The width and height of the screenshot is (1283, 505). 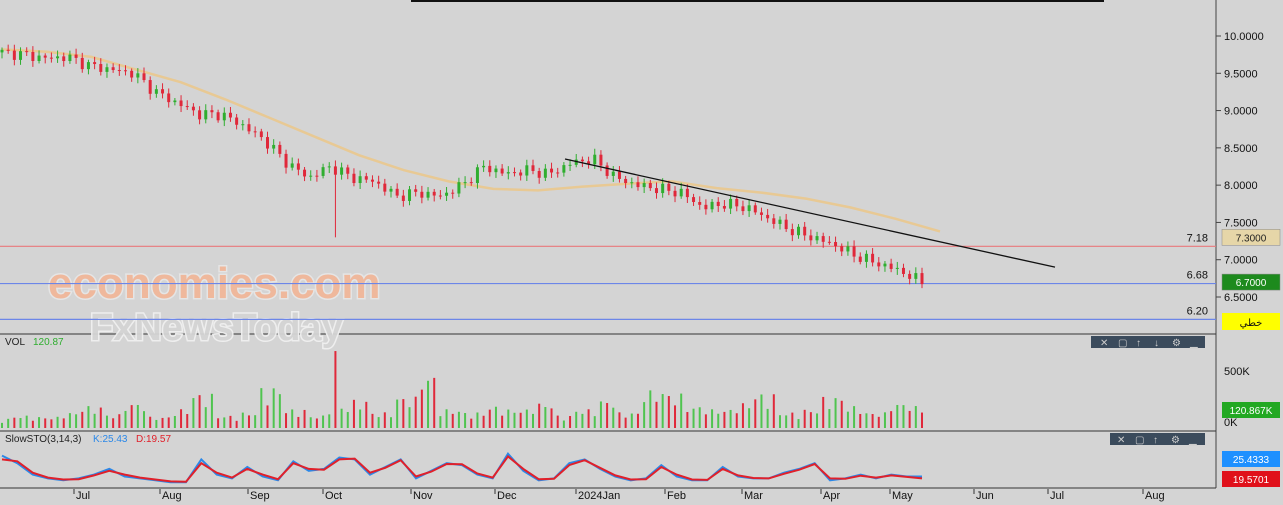 What do you see at coordinates (1192, 440) in the screenshot?
I see `sto-minimize-icon: ▁` at bounding box center [1192, 440].